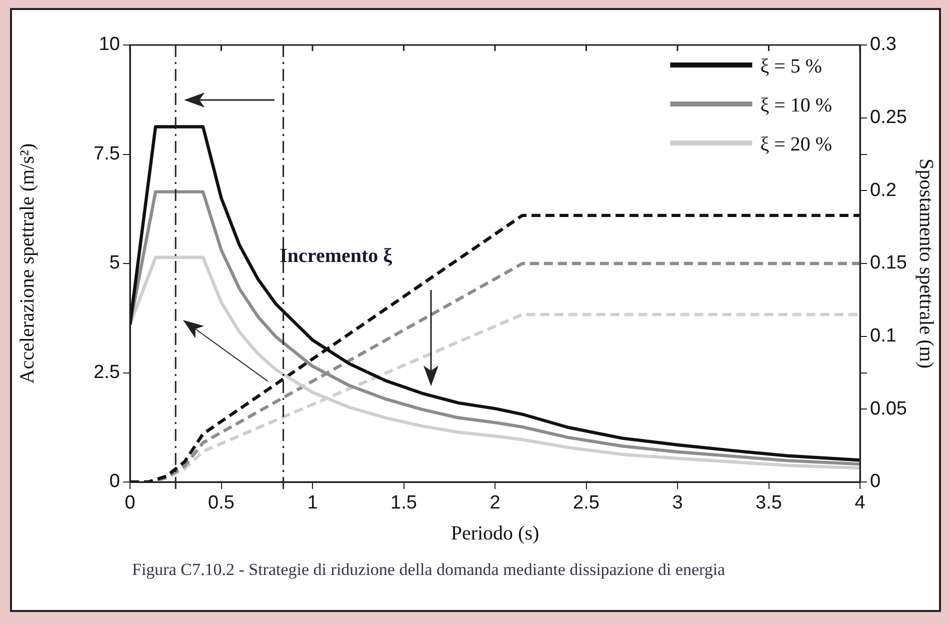 This screenshot has height=625, width=949. What do you see at coordinates (796, 105) in the screenshot?
I see `legend-label: ξ = 10 %` at bounding box center [796, 105].